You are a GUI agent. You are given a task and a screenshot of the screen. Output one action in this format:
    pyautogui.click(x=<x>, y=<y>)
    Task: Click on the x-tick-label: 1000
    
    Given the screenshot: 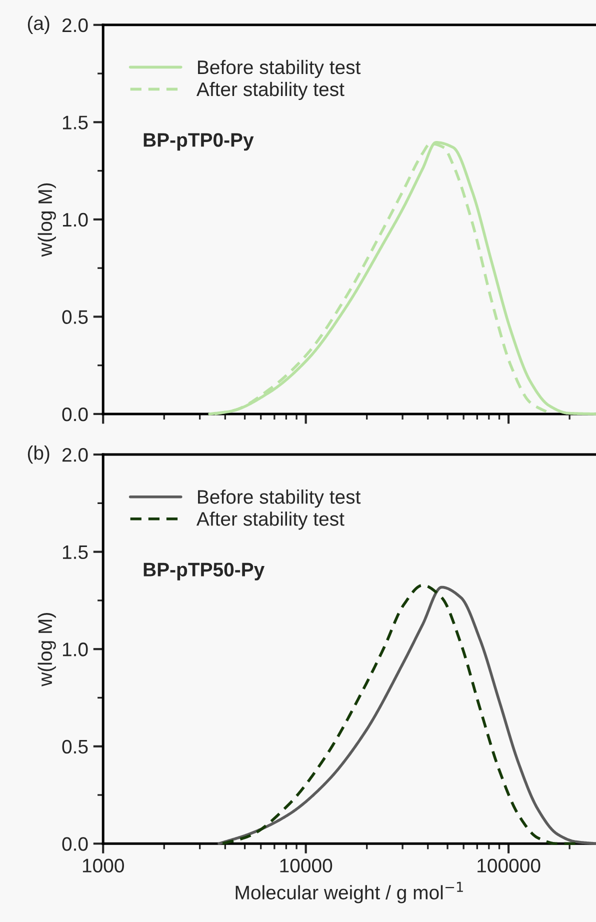 What is the action you would take?
    pyautogui.click(x=103, y=865)
    